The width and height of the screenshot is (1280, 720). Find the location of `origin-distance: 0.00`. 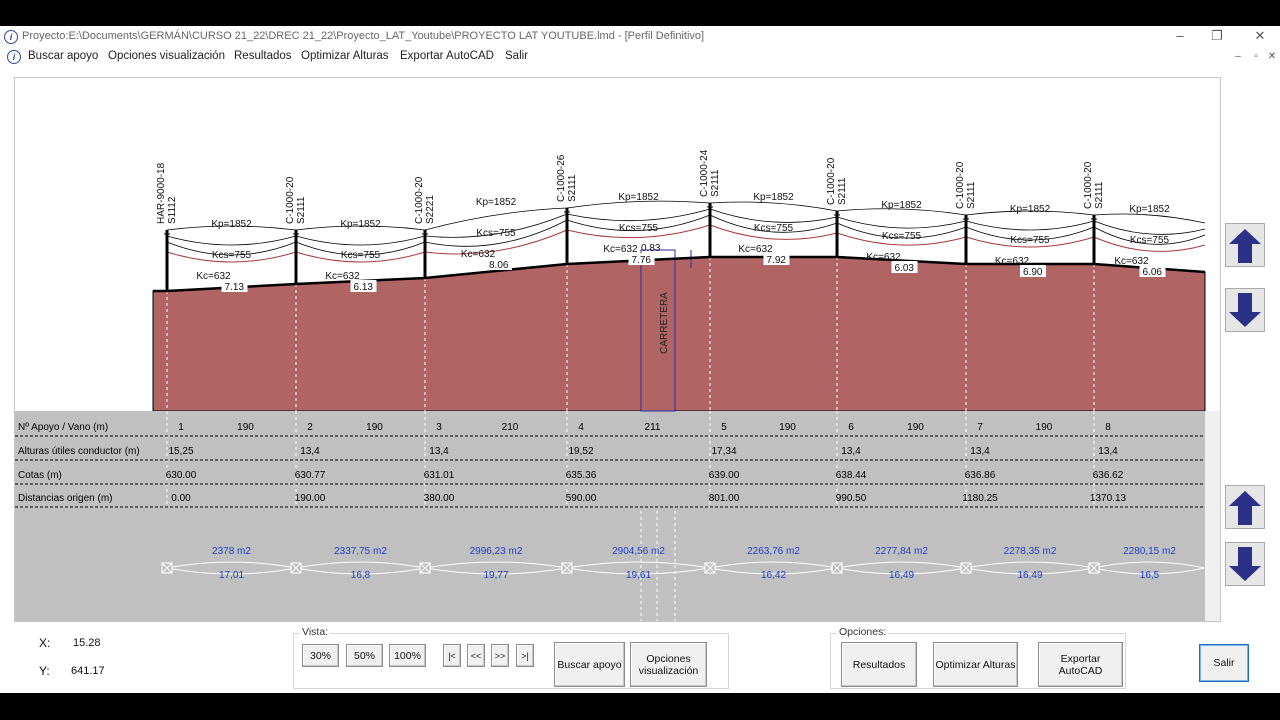

origin-distance: 0.00 is located at coordinates (181, 498).